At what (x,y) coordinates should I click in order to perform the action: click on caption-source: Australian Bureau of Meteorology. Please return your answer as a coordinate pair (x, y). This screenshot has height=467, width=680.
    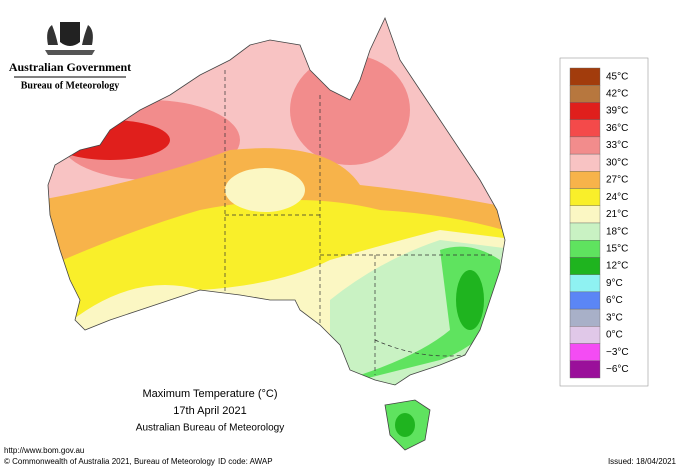
    Looking at the image, I should click on (210, 428).